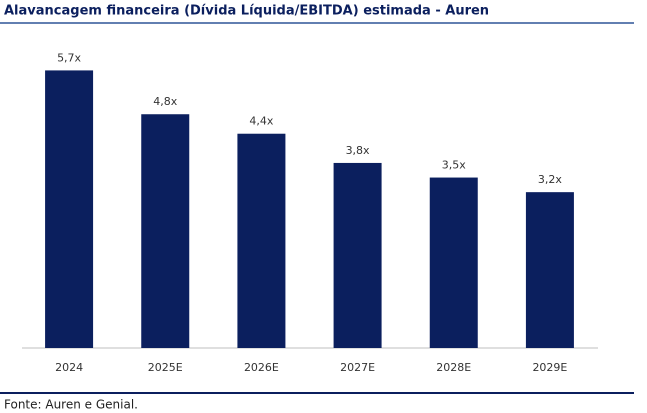 The image size is (647, 413). I want to click on x-tick-label: 2028E, so click(453, 367).